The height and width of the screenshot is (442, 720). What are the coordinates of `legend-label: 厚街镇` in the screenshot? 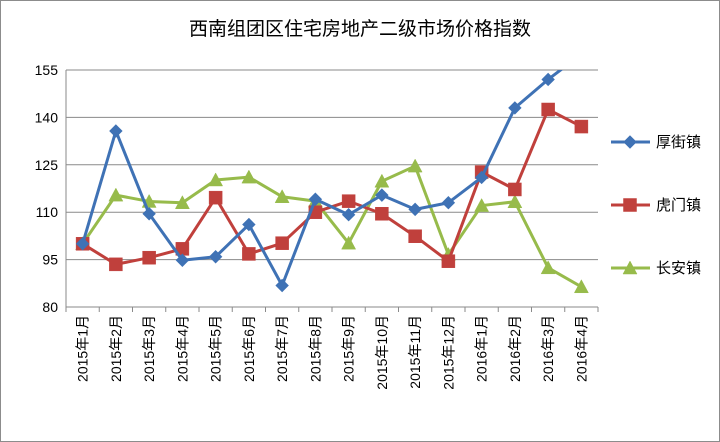 It's located at (678, 142).